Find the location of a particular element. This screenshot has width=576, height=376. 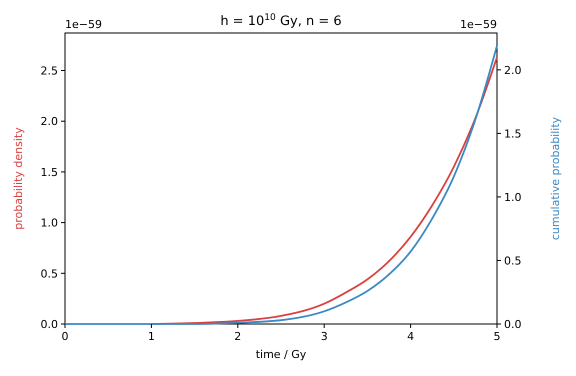

y-tick-label: 0.5 is located at coordinates (49, 273).